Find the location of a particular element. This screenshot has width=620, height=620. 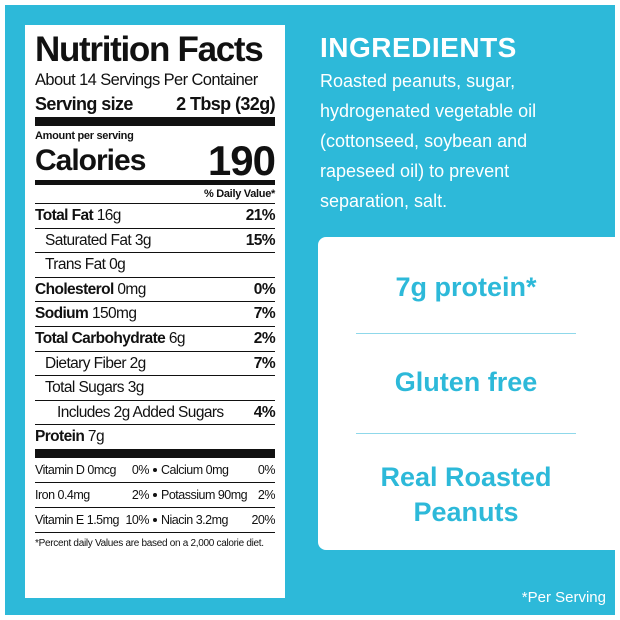

nutrient-amount: 6g is located at coordinates (177, 338).